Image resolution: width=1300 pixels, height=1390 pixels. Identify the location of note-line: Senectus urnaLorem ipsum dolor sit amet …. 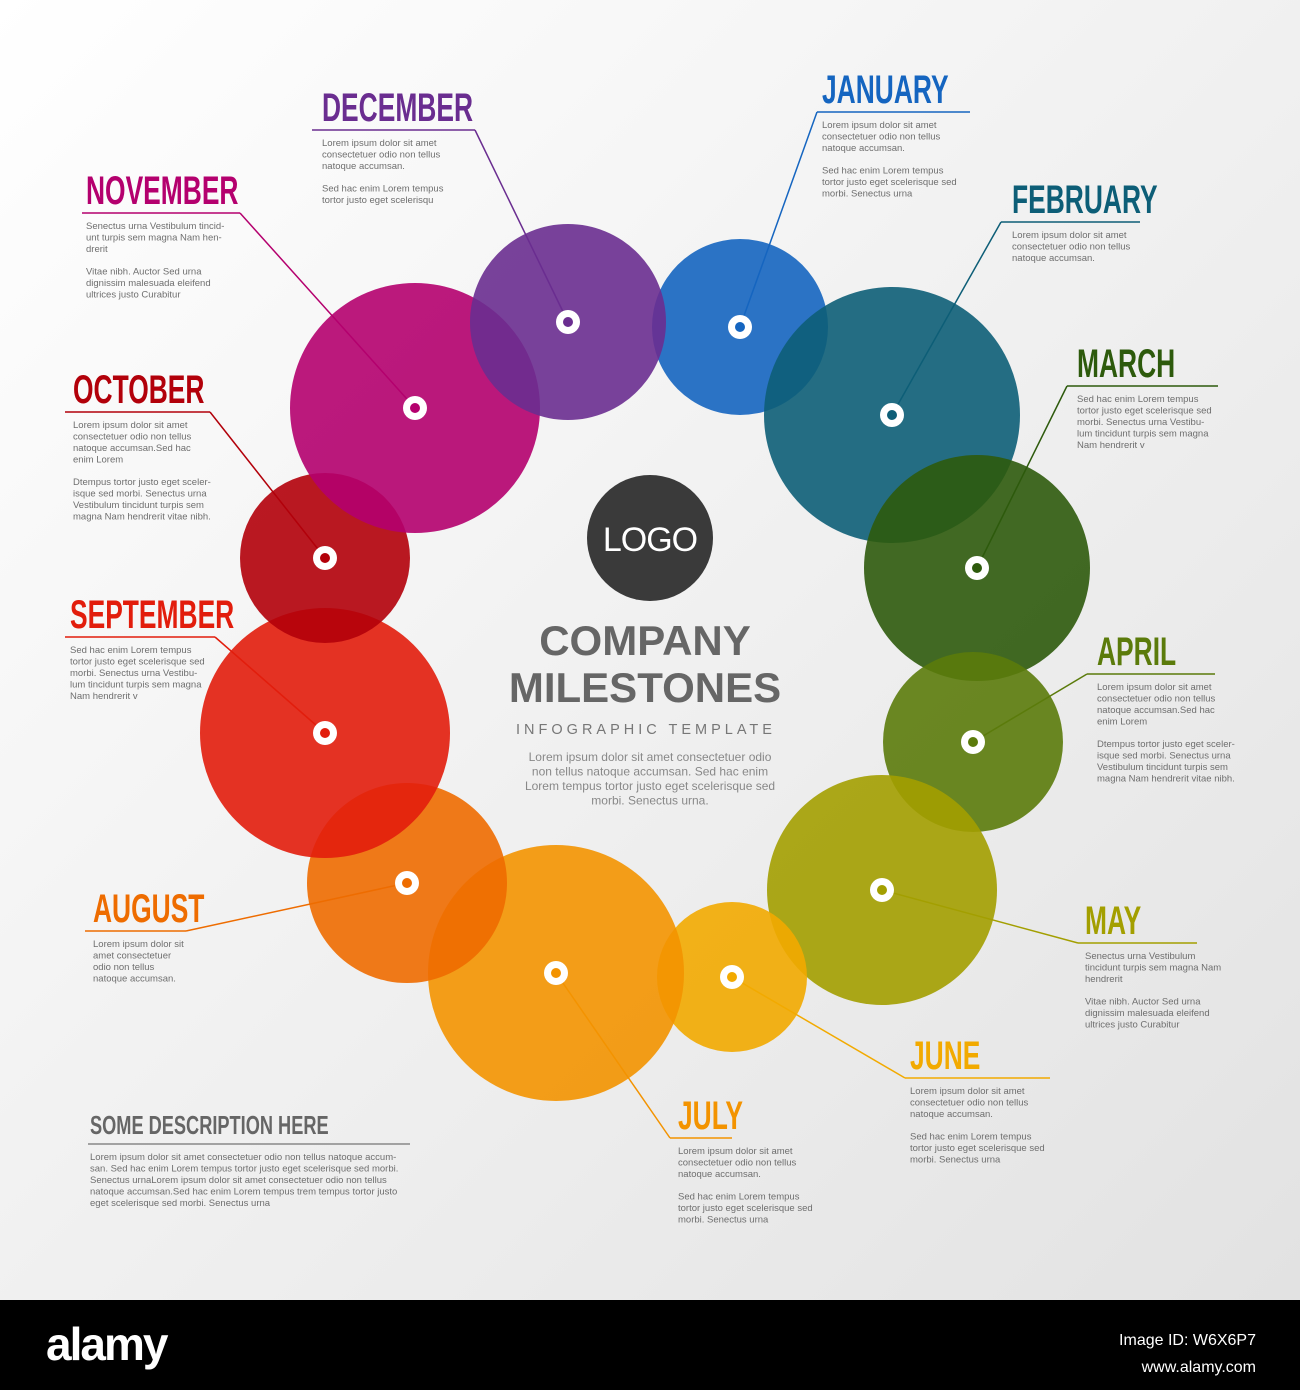
(238, 1180).